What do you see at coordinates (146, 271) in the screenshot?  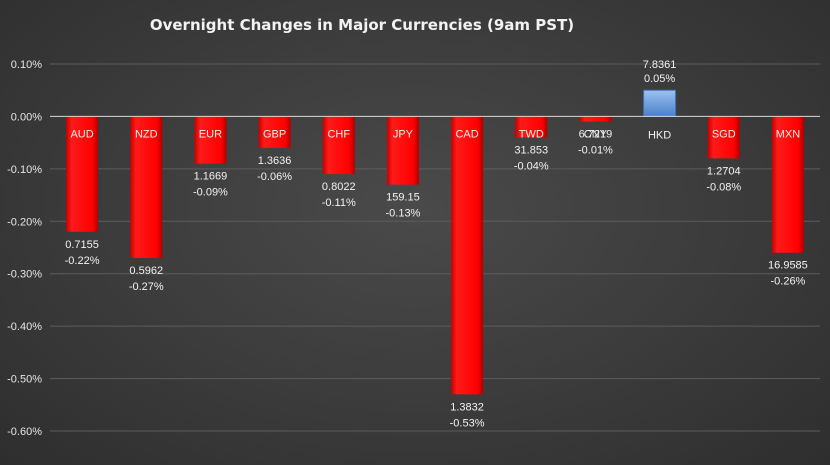 I see `rate-label-nzd: 0.5962` at bounding box center [146, 271].